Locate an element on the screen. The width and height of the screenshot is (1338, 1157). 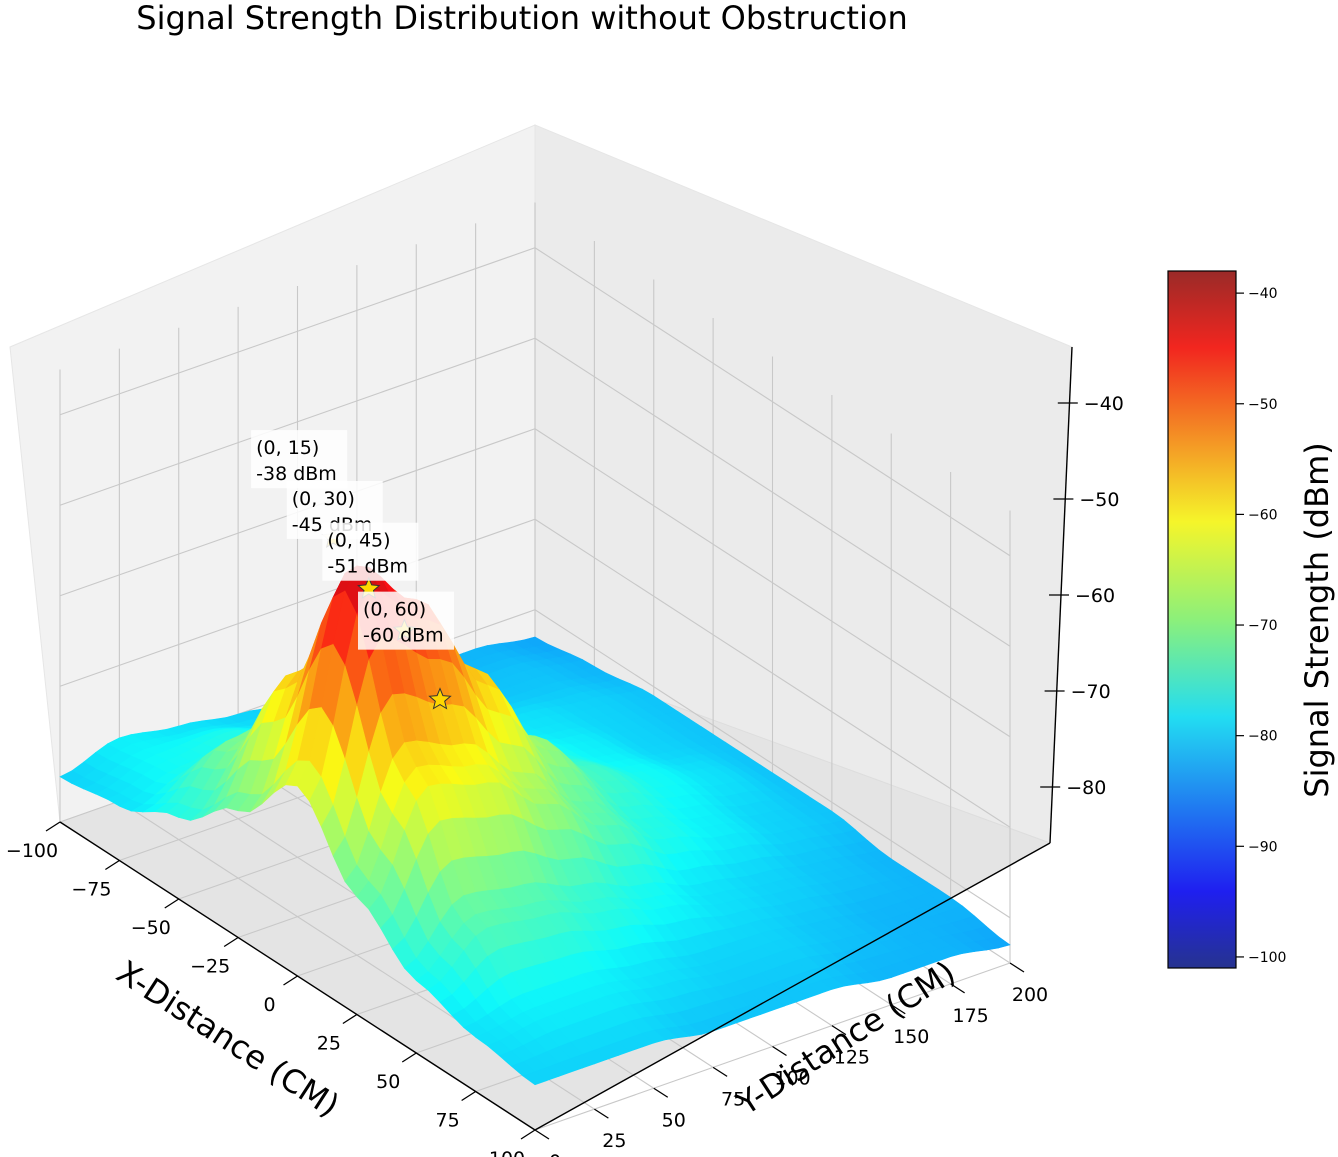
colorbar-tick-label: −50 is located at coordinates (1263, 405).